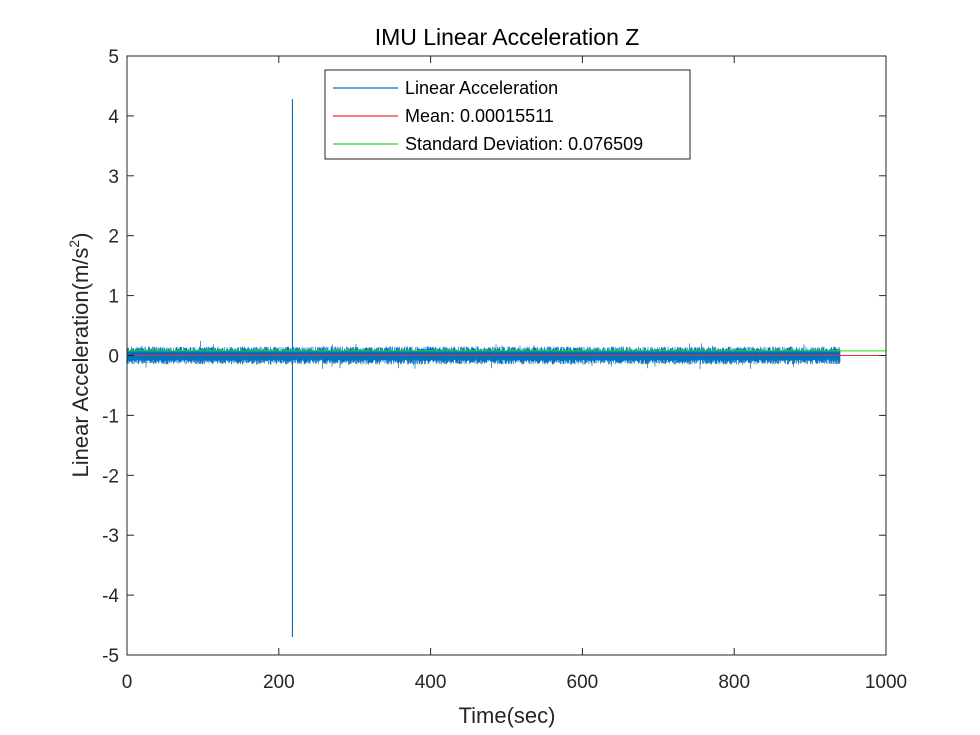 This screenshot has height=735, width=980. I want to click on y-tick-label: 4, so click(113, 117).